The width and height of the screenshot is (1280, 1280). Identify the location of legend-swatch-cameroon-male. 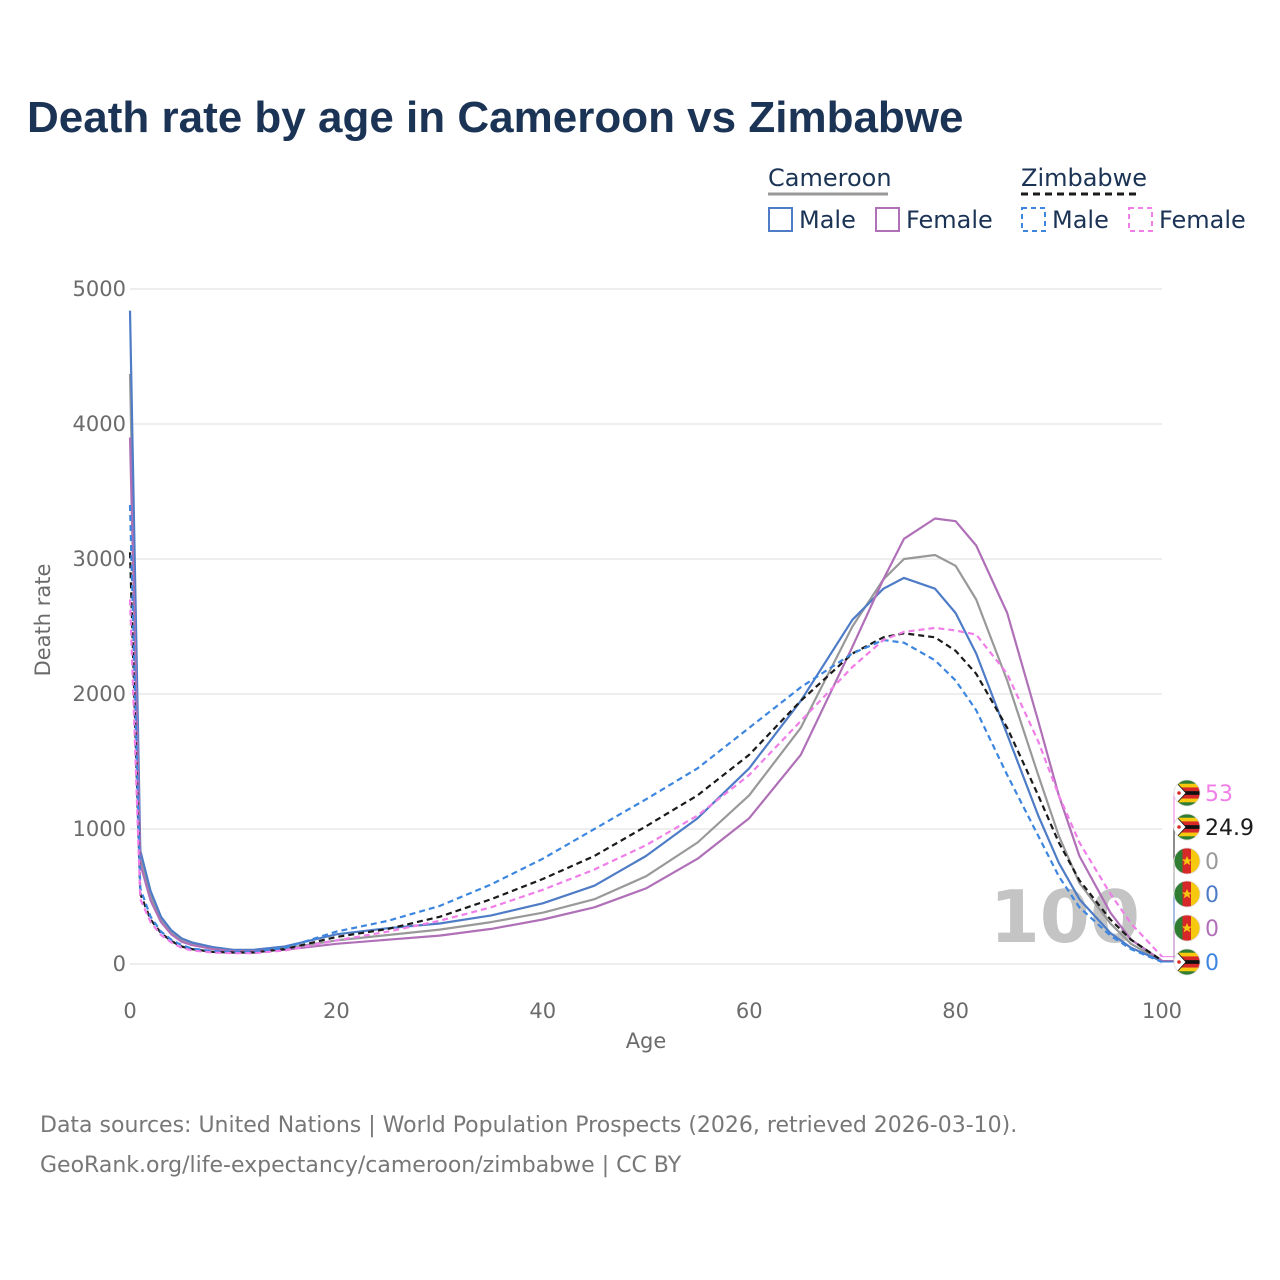
(780, 219).